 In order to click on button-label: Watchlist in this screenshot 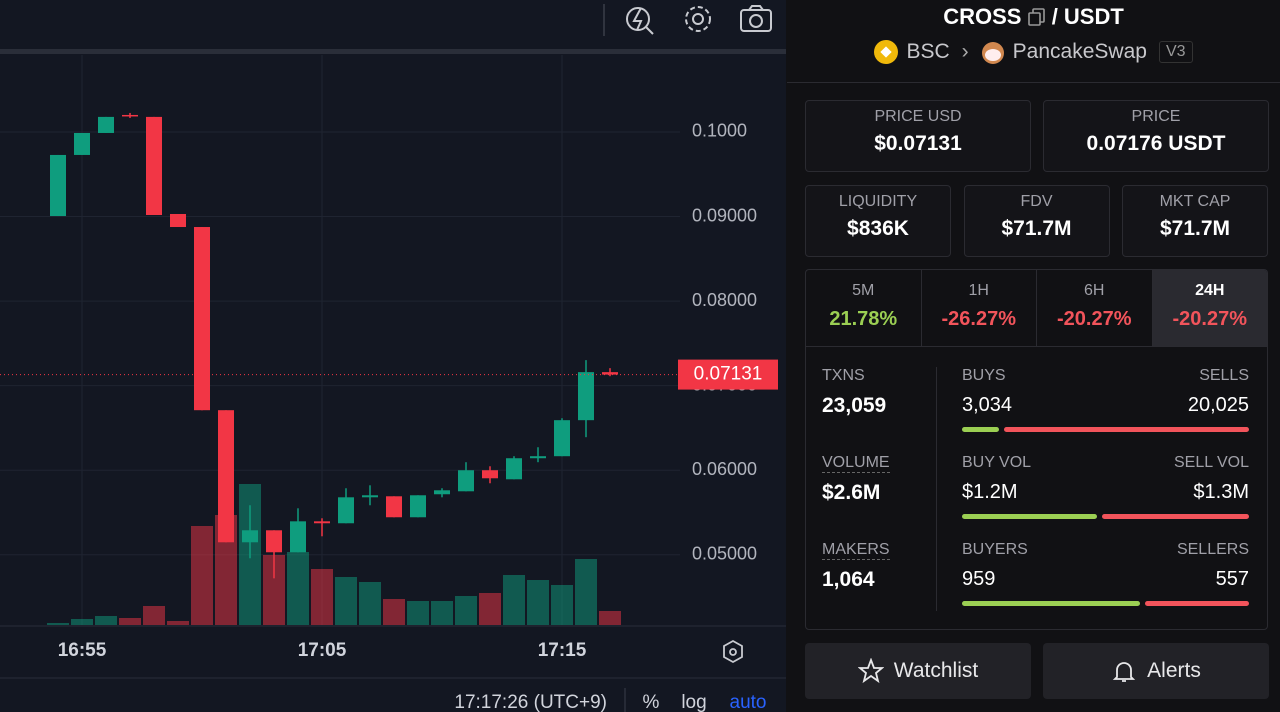, I will do `click(936, 670)`.